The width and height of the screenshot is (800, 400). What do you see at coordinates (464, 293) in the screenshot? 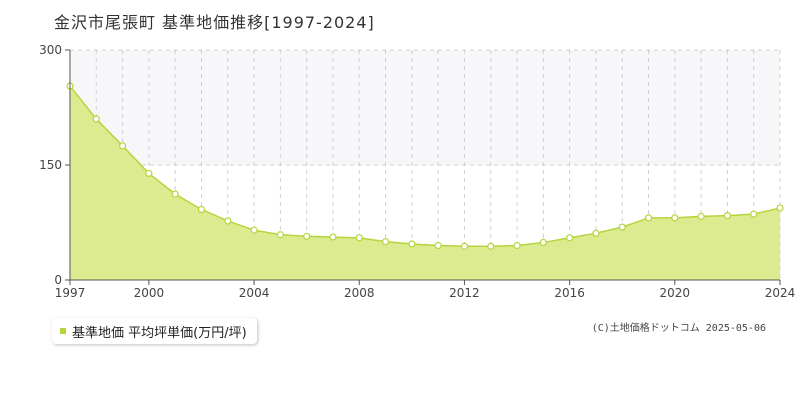
I see `x-tick-label: 2012` at bounding box center [464, 293].